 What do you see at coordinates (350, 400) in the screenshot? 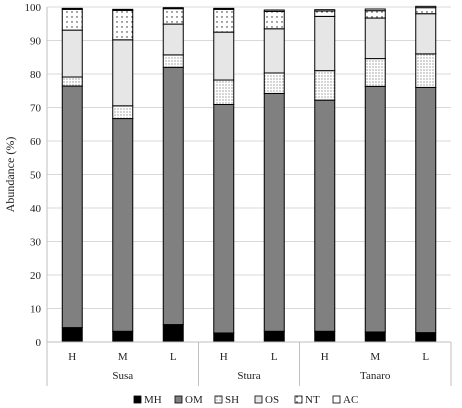
I see `legend-label-ac: AC` at bounding box center [350, 400].